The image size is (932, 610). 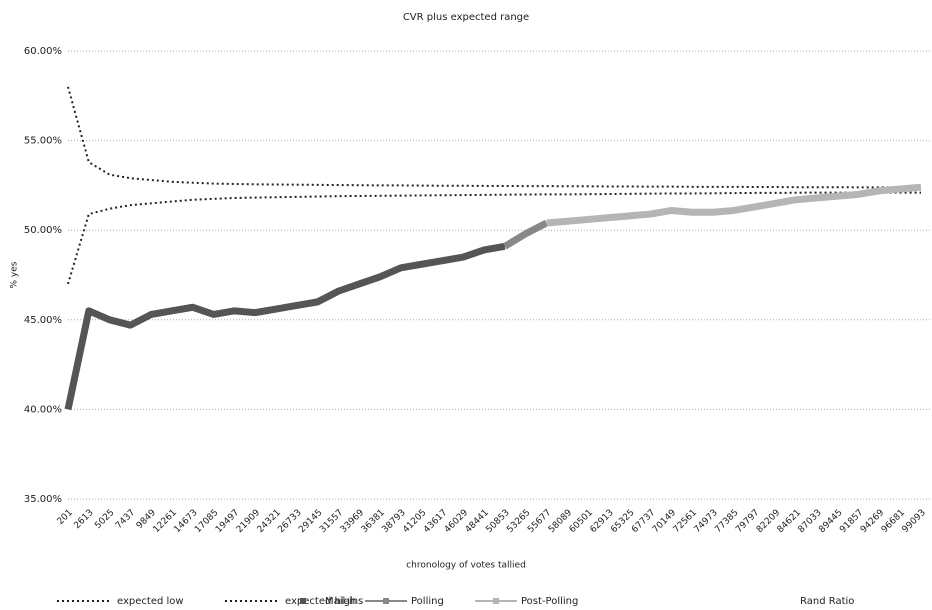 I want to click on legend-label: Polling, so click(x=427, y=601).